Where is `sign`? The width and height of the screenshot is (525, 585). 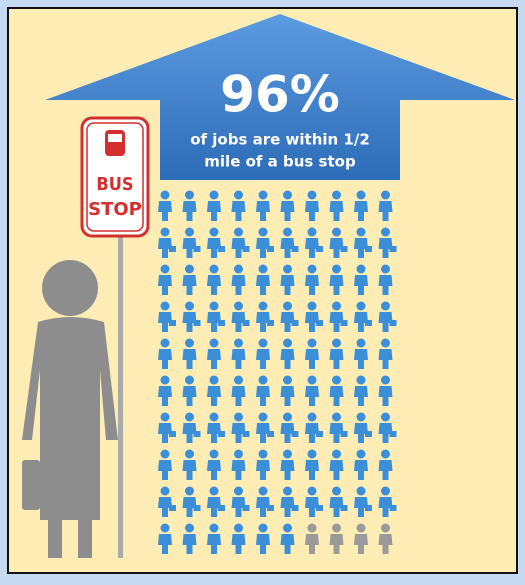 sign is located at coordinates (115, 177).